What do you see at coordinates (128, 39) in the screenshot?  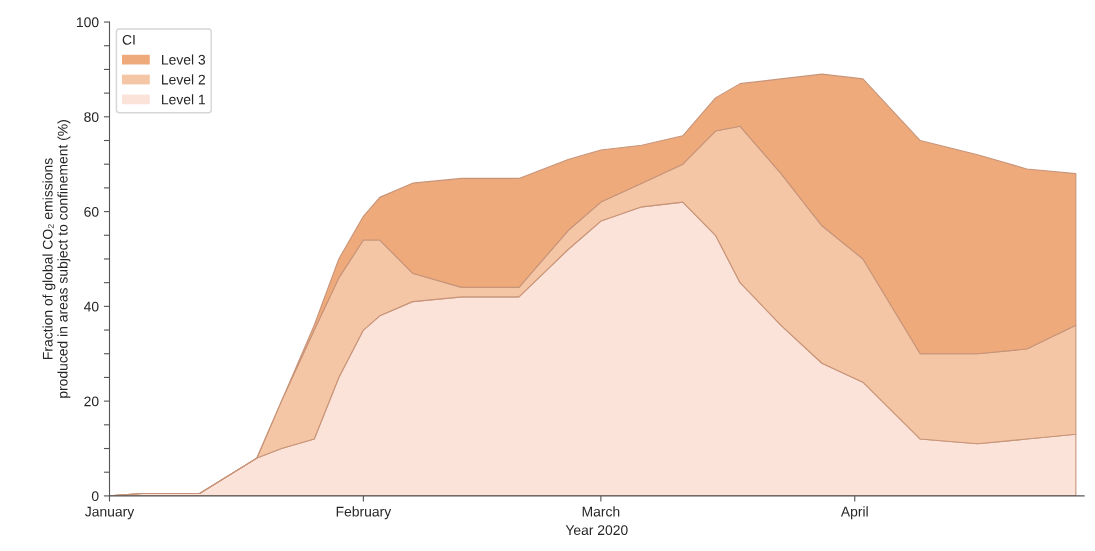 I see `legend-title: CI` at bounding box center [128, 39].